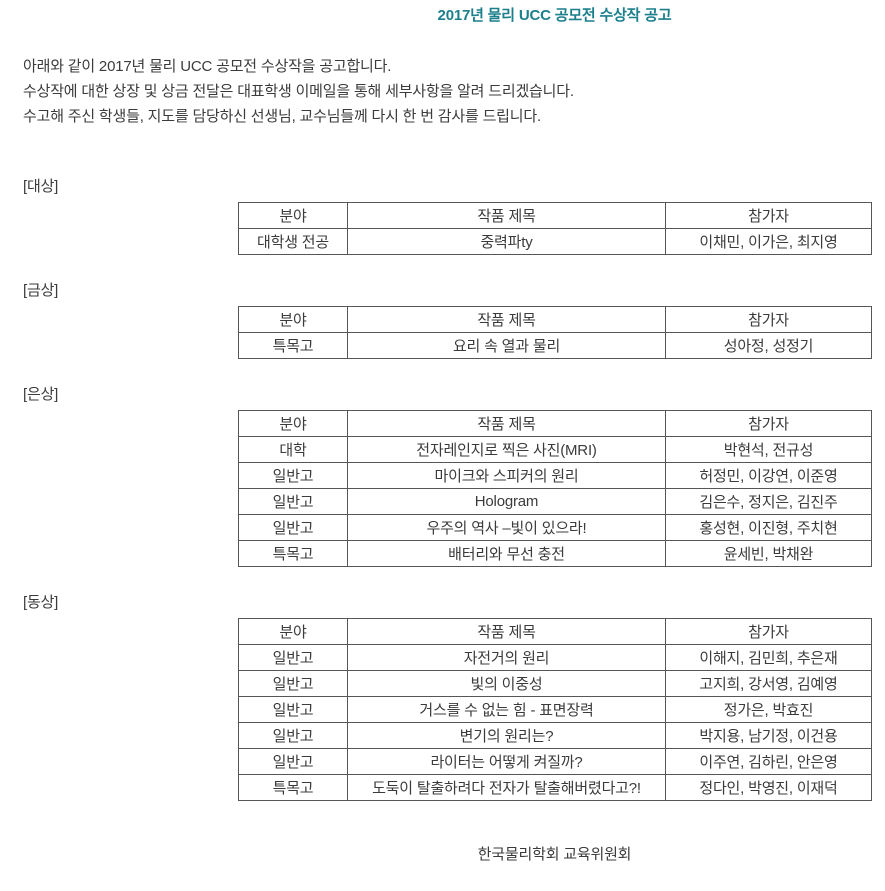 The height and width of the screenshot is (891, 885). I want to click on section-label-1: [금상], so click(41, 290).